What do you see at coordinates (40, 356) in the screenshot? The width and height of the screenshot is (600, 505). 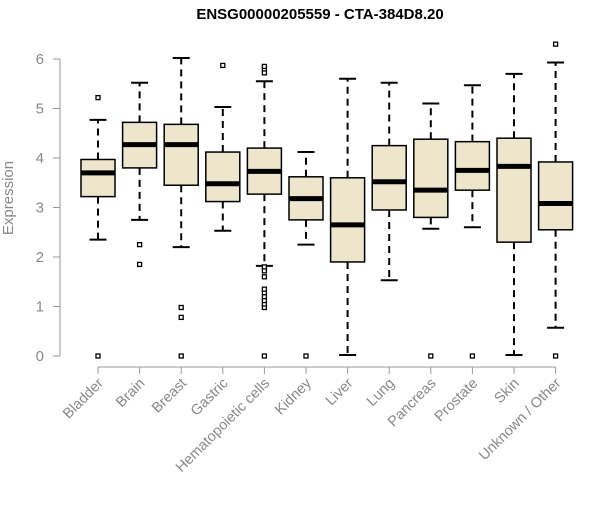 I see `y-tick-label: 0` at bounding box center [40, 356].